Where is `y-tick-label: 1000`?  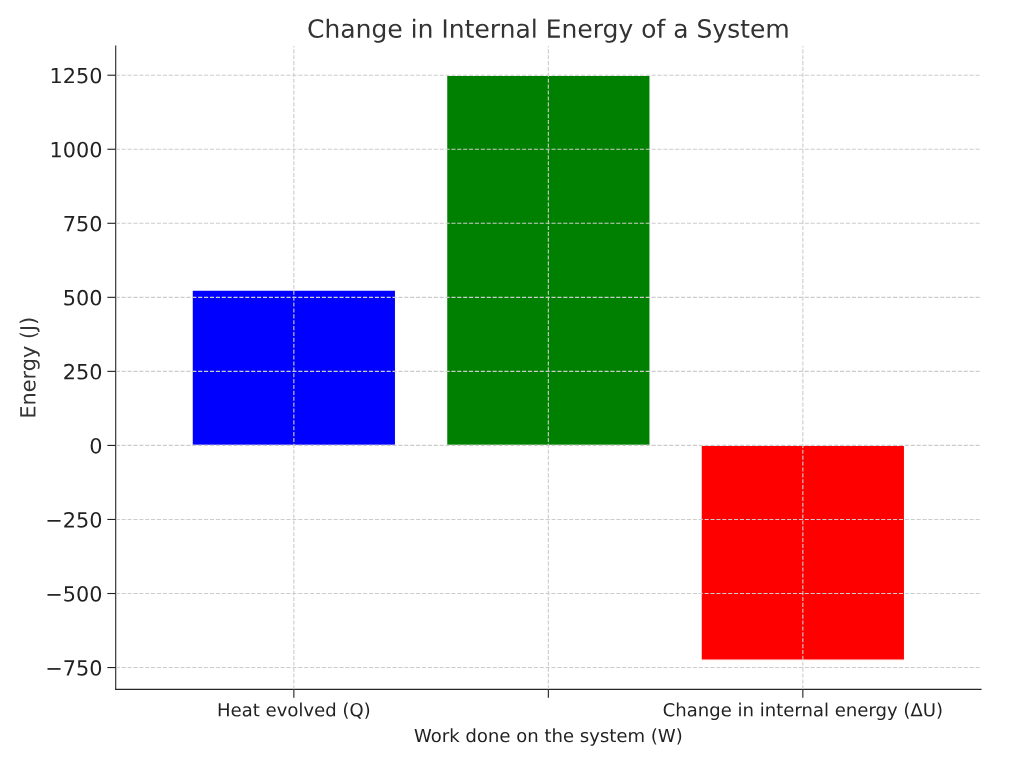 y-tick-label: 1000 is located at coordinates (76, 149).